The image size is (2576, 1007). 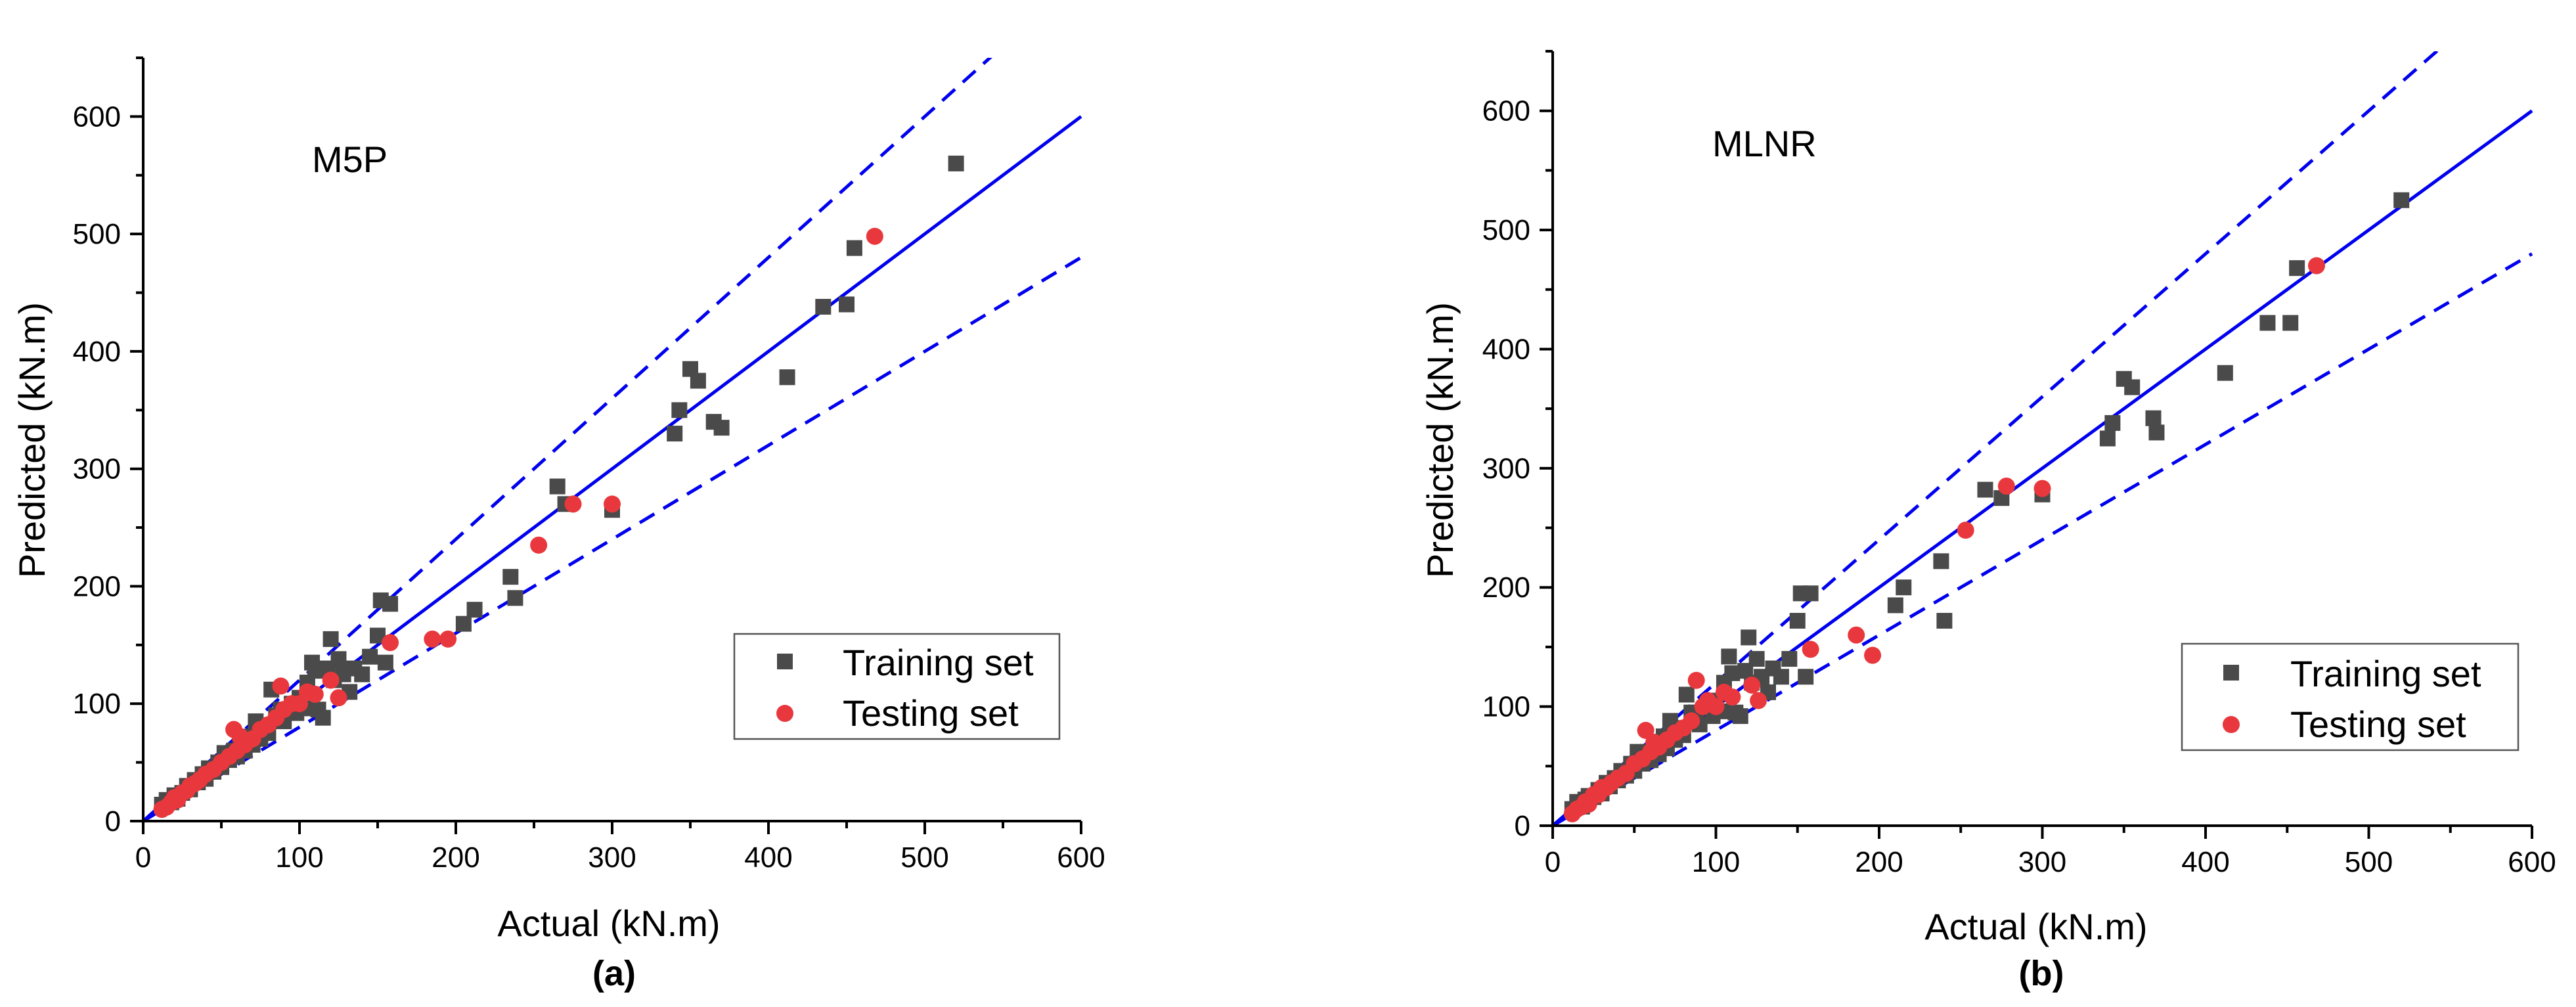 What do you see at coordinates (1522, 826) in the screenshot?
I see `y-tick-label: 0` at bounding box center [1522, 826].